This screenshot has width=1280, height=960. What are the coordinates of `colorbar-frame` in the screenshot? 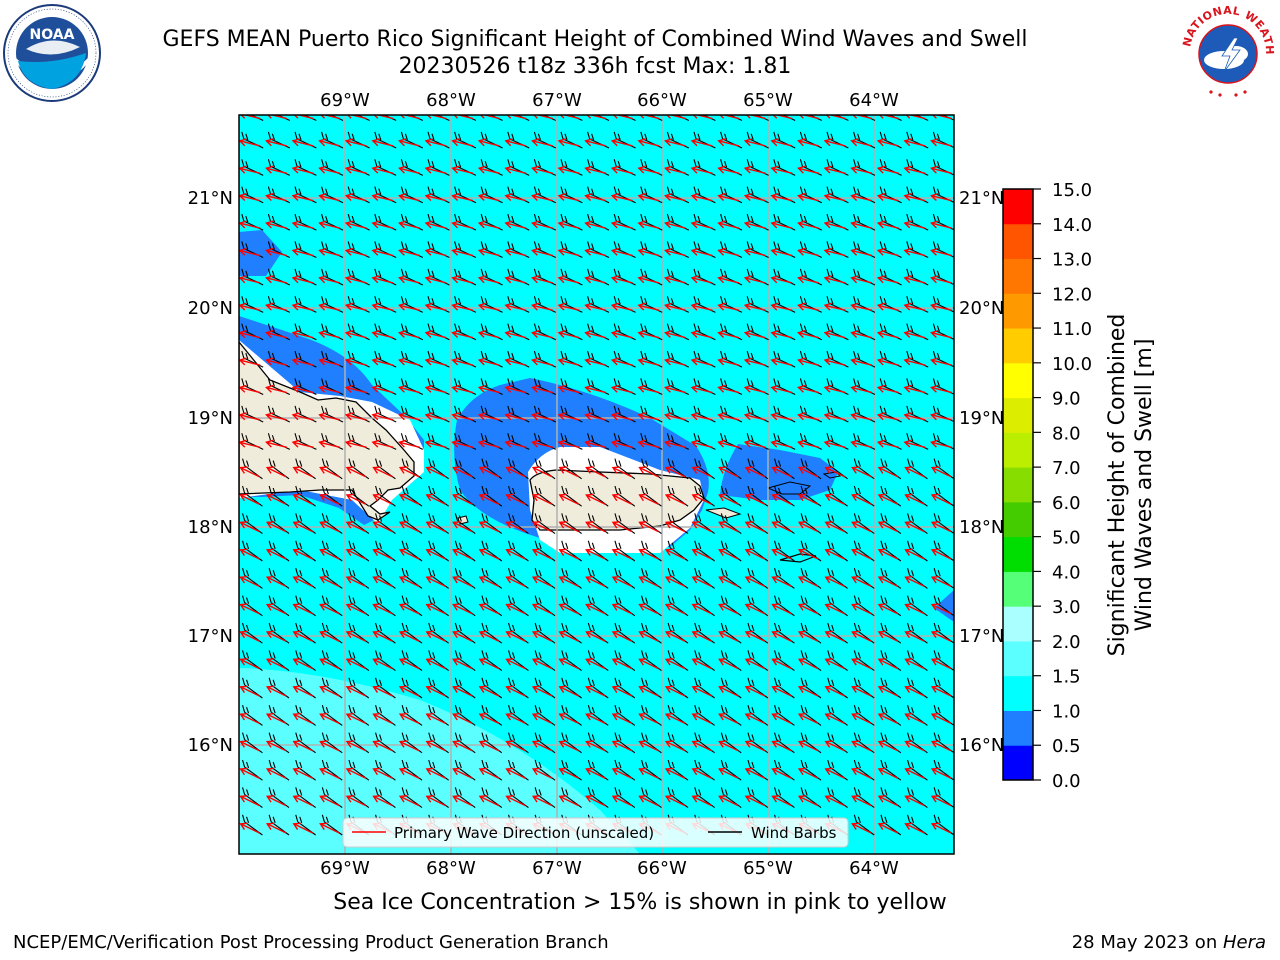 It's located at (1018, 484).